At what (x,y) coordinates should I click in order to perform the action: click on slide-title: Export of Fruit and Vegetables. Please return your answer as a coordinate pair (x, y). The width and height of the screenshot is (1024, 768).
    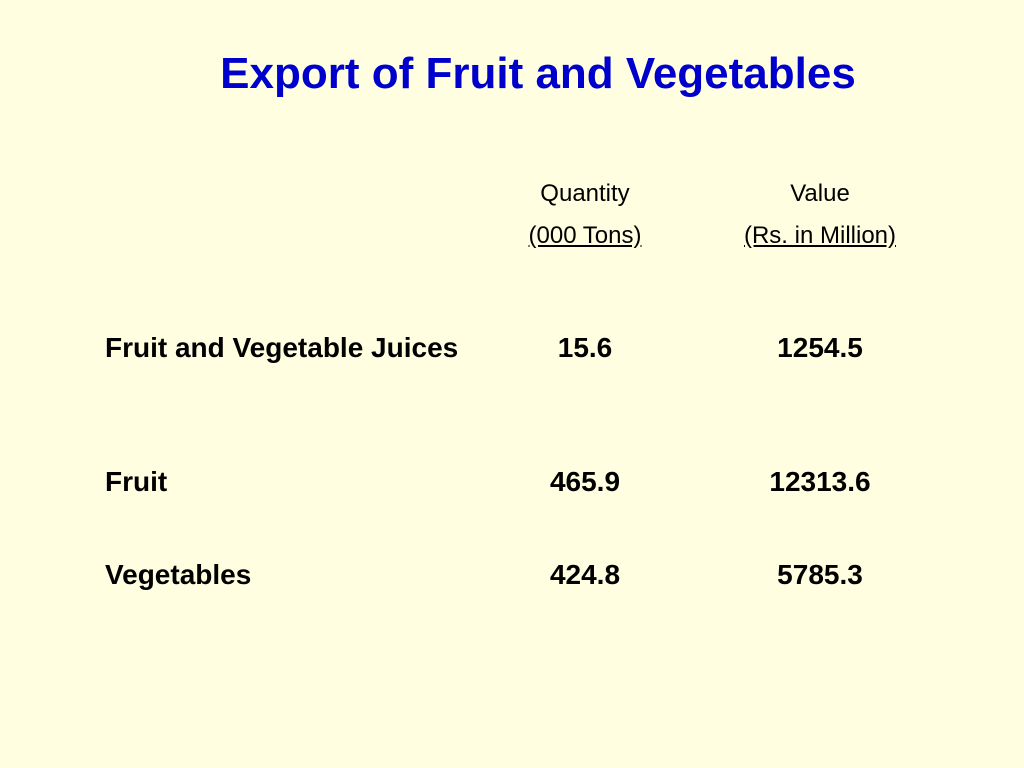
    Looking at the image, I should click on (538, 73).